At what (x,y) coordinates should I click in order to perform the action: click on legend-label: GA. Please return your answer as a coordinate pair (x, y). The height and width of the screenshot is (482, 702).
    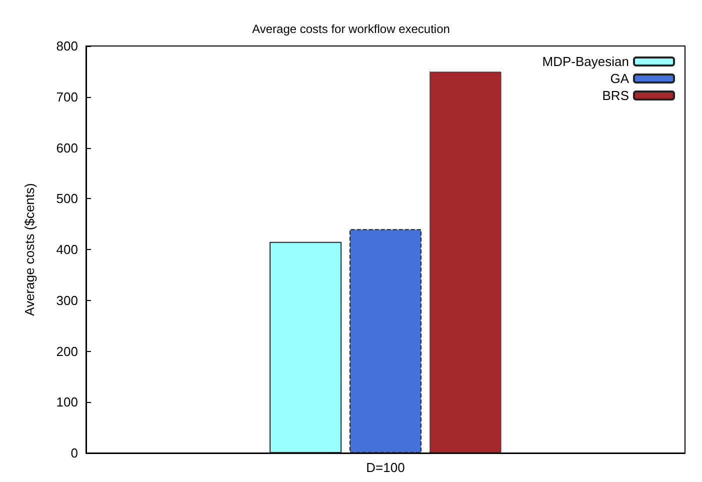
    Looking at the image, I should click on (620, 78).